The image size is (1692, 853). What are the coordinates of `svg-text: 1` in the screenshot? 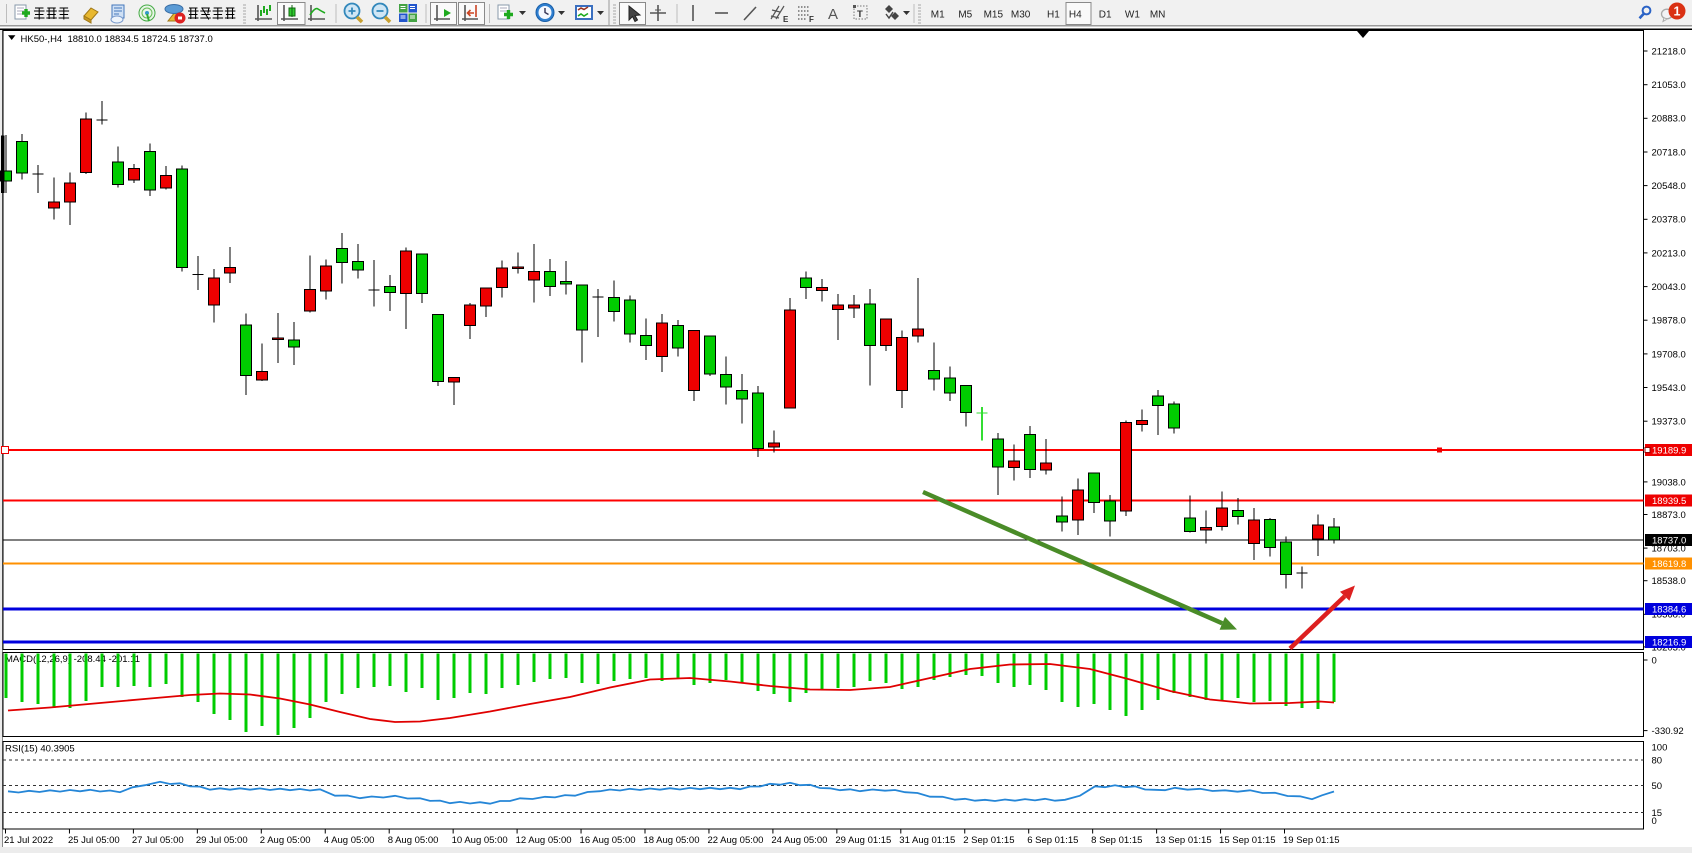 It's located at (1677, 12).